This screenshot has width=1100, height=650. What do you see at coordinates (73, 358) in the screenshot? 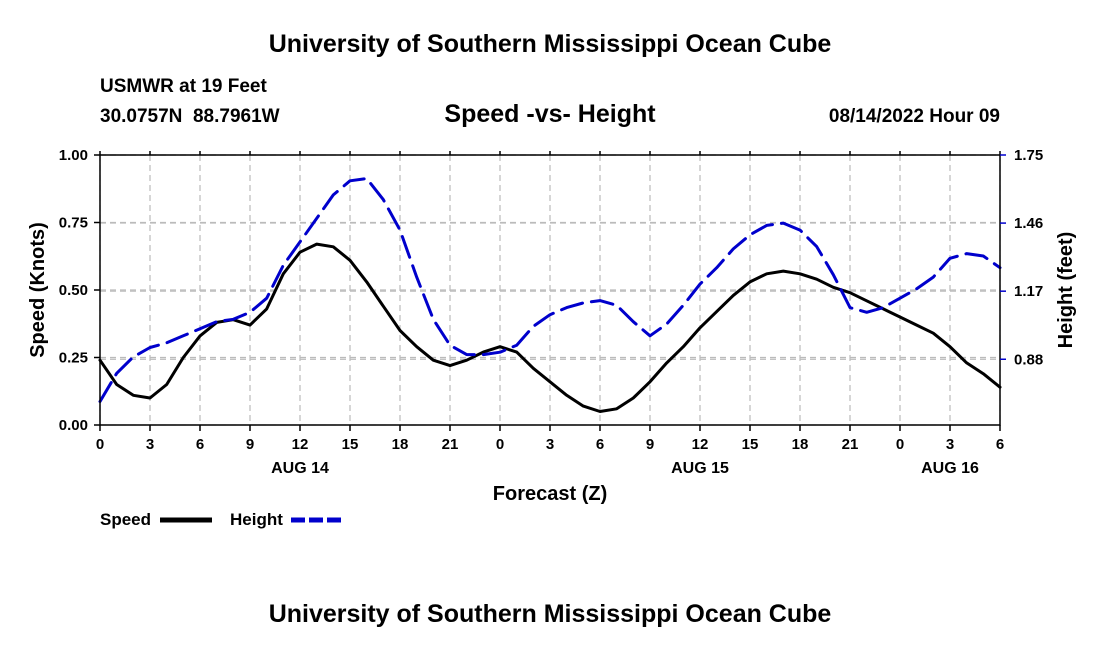
I see `y-tick-label: 0.25` at bounding box center [73, 358].